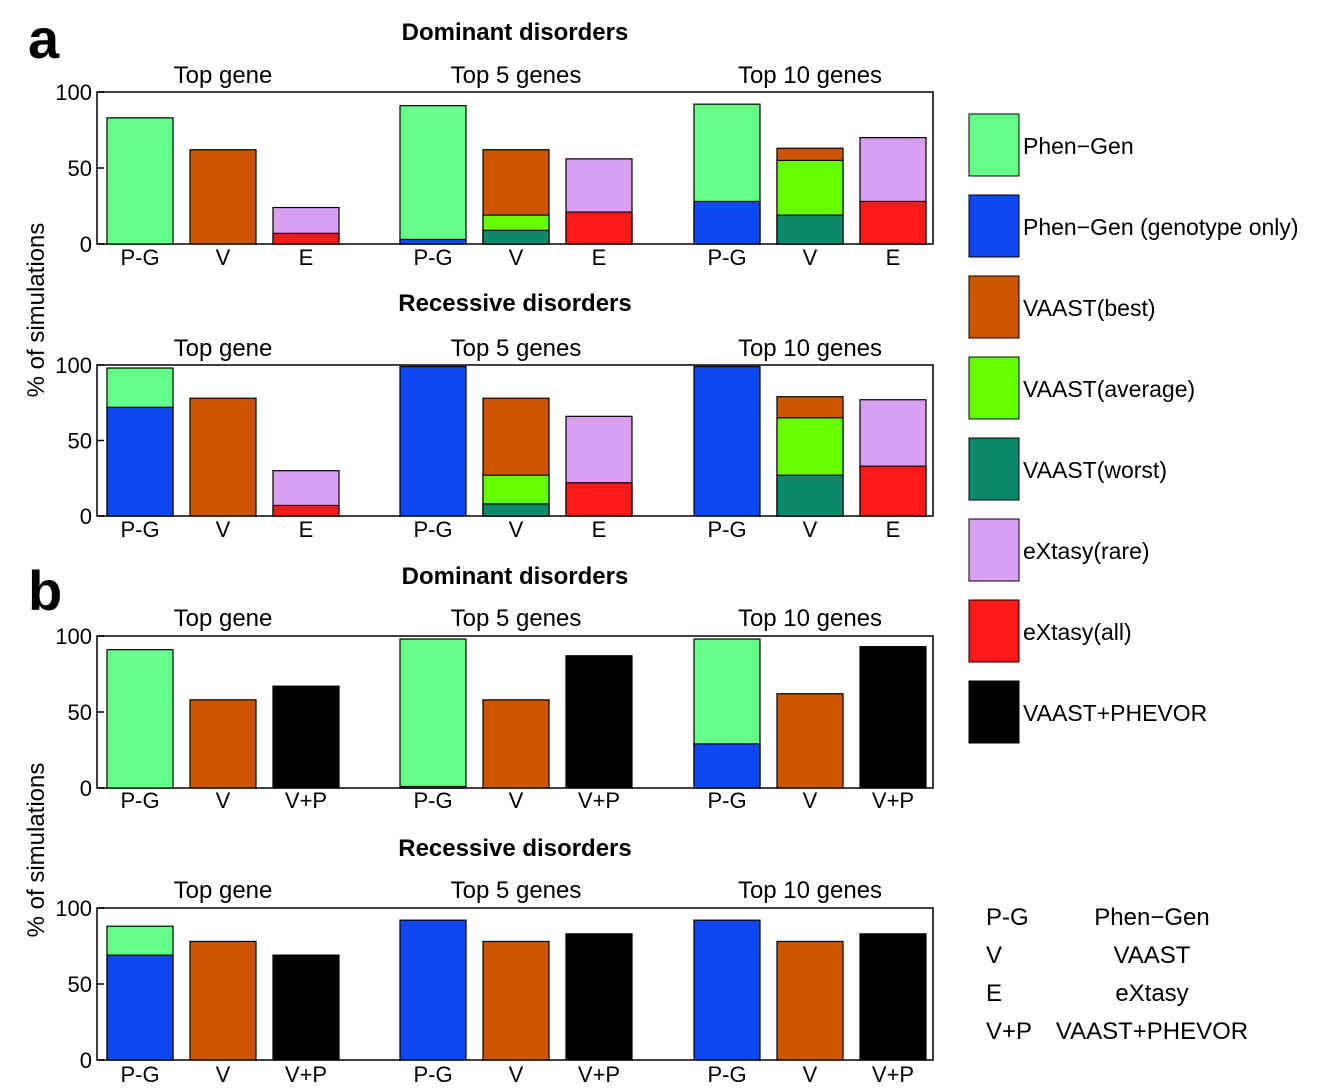 This screenshot has width=1330, height=1088. I want to click on abbr-full-extasy: eXtasy, so click(1151, 993).